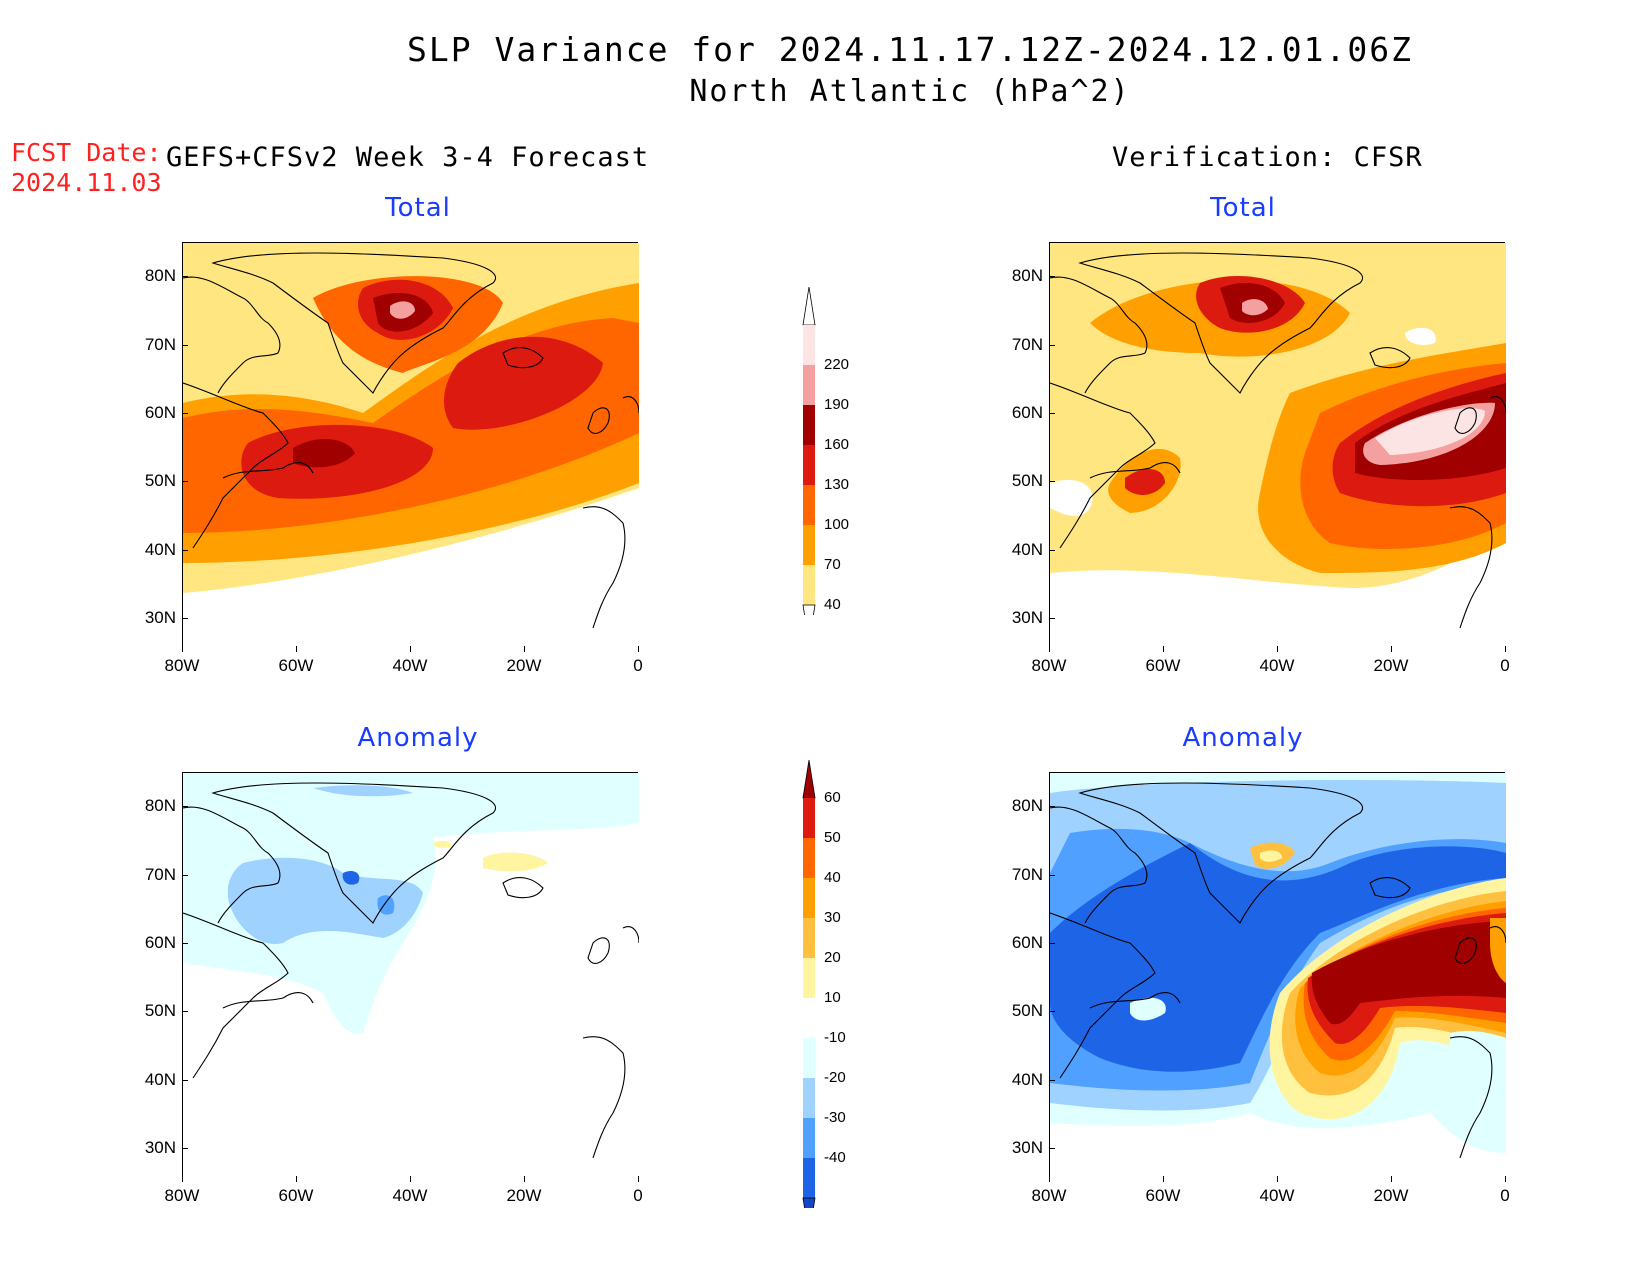  I want to click on colorbar-level-label: 30, so click(832, 917).